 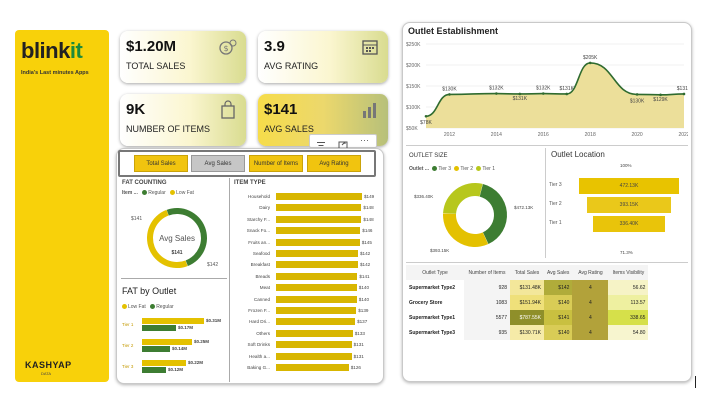 What do you see at coordinates (413, 108) in the screenshot?
I see `y-tick-label: $100K` at bounding box center [413, 108].